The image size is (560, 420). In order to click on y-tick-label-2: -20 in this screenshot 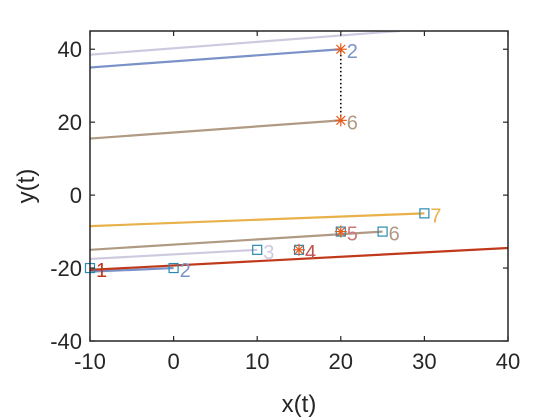, I will do `click(66, 268)`.